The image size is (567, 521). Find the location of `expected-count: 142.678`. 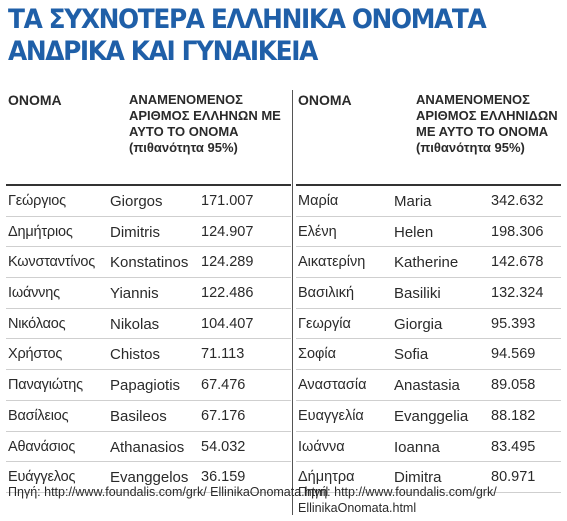

expected-count: 142.678 is located at coordinates (517, 262).